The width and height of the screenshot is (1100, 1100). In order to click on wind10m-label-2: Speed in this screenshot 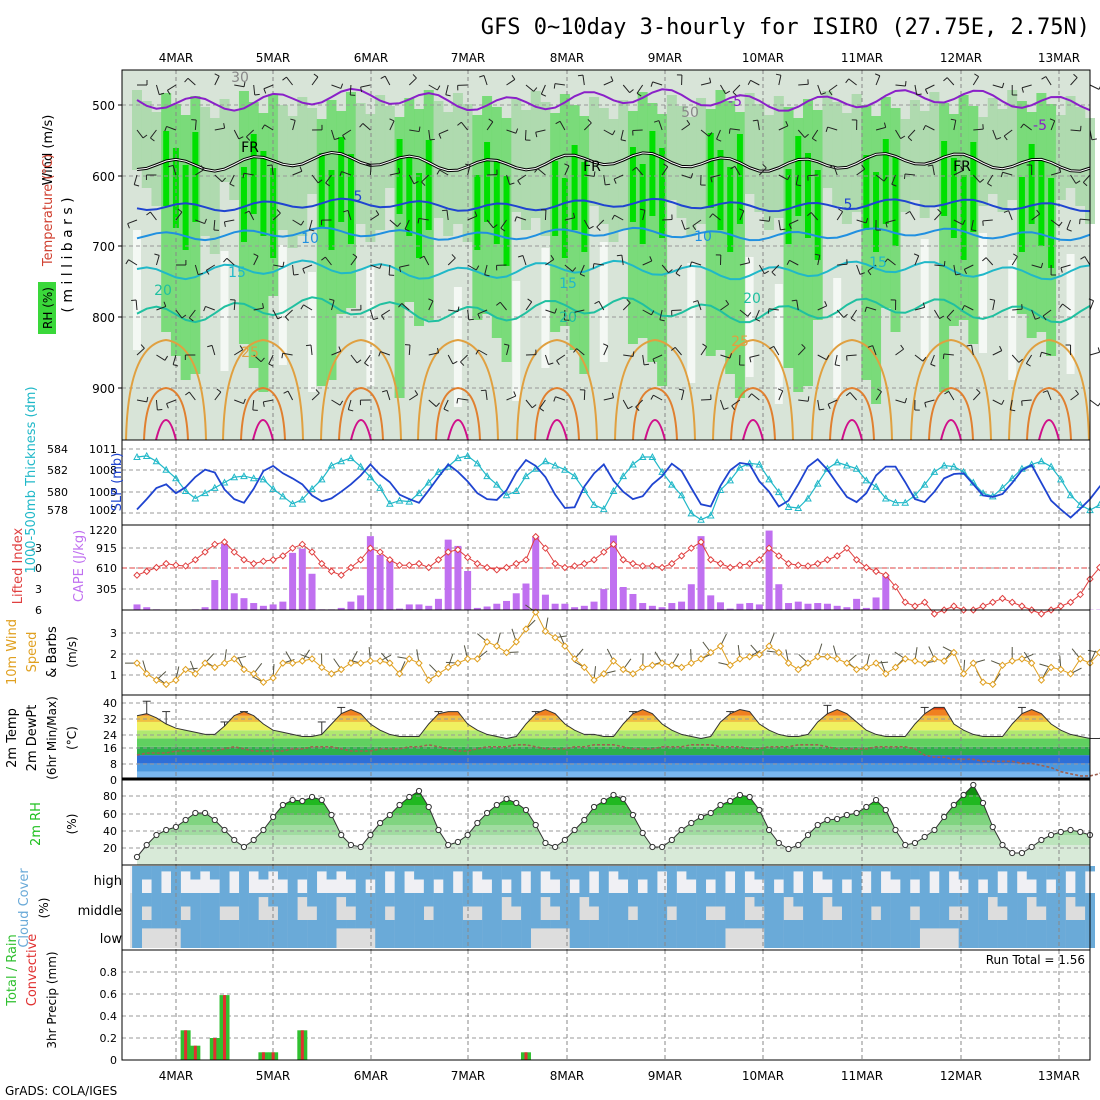, I will do `click(32, 652)`.